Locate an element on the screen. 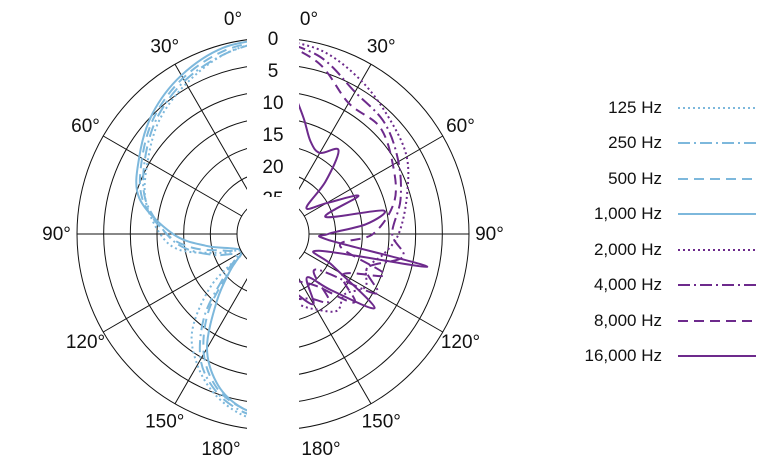 The image size is (768, 473). legend-label: 500 Hz is located at coordinates (635, 178).